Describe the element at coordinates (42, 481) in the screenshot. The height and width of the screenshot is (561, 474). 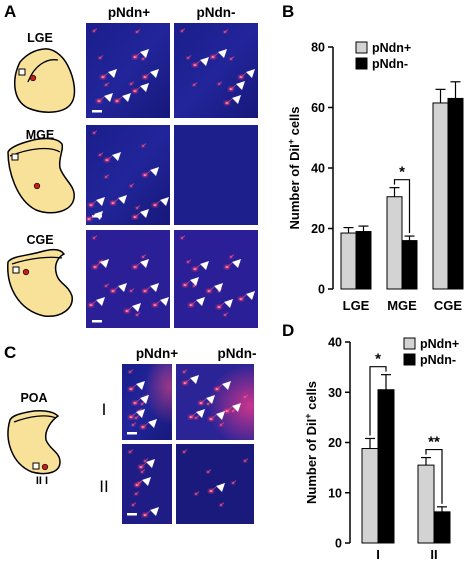
I see `site-labels: II I` at that location.